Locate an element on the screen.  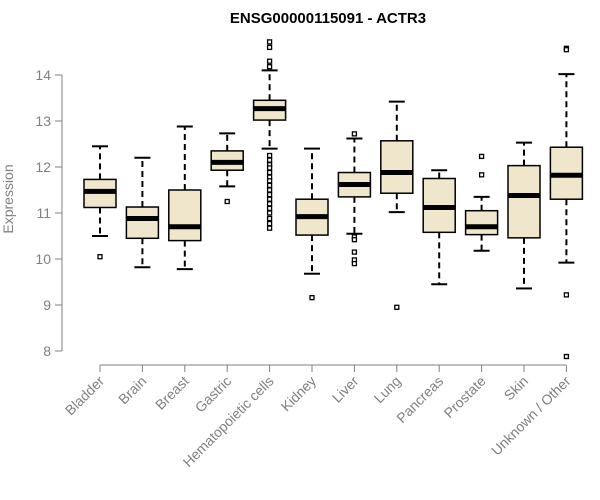
y-tick-label: 9 is located at coordinates (47, 305).